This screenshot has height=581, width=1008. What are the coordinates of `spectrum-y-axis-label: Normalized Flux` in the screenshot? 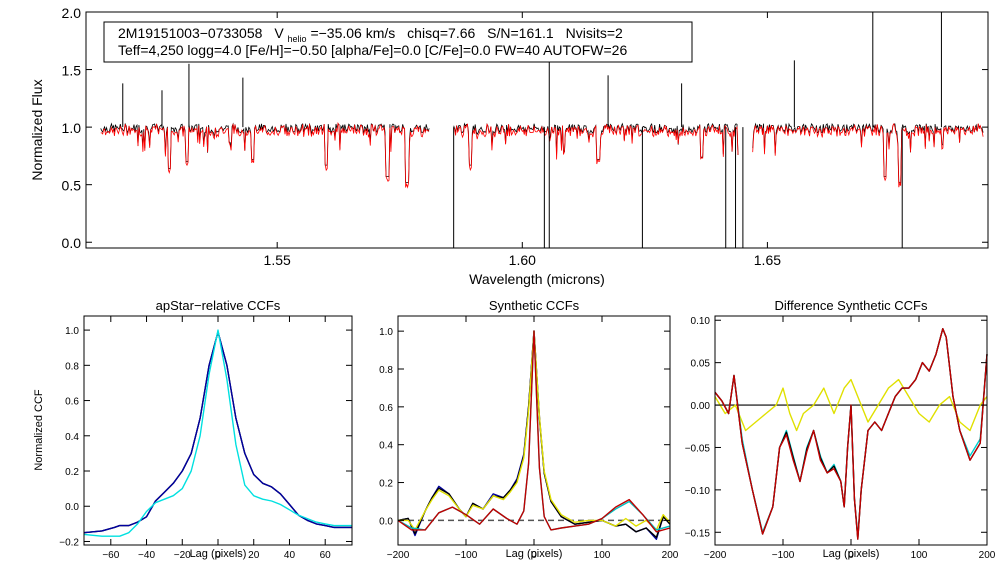 It's located at (37, 129).